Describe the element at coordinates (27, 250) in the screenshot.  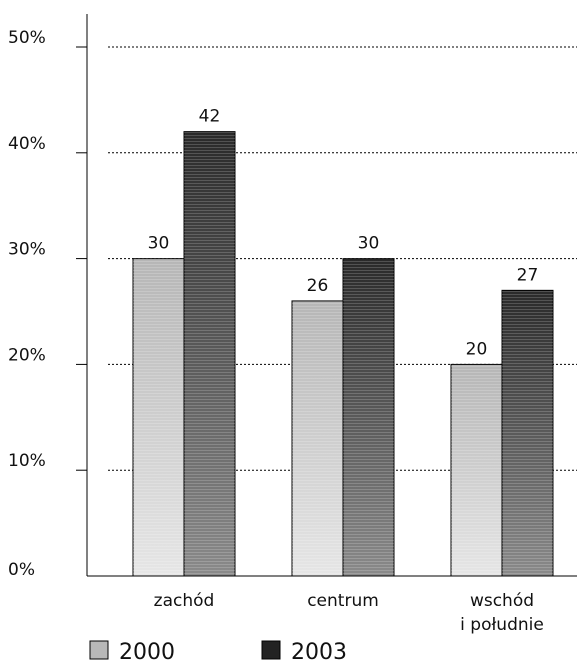
I see `y-tick-label: 30%` at that location.